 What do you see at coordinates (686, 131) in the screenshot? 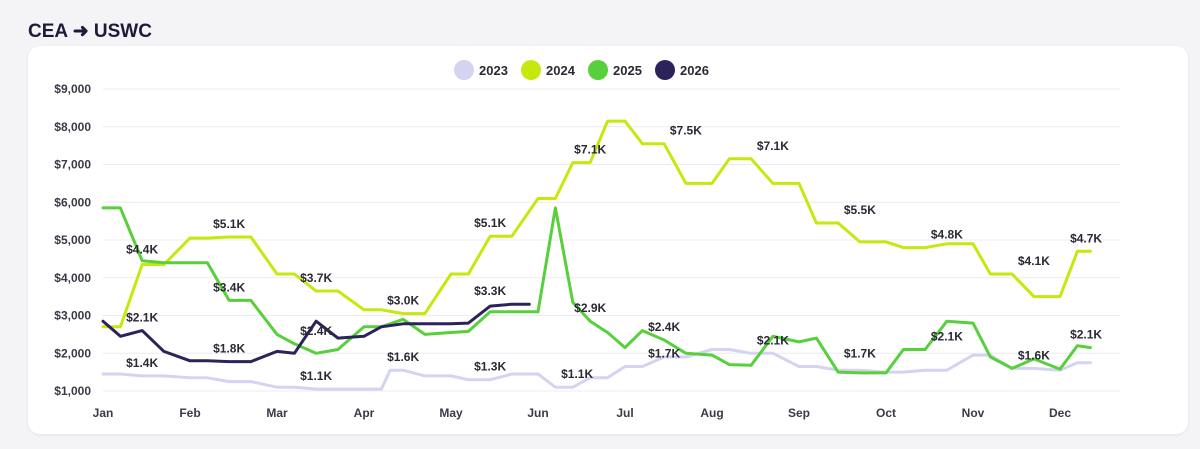
I see `data-label: $7.5K` at bounding box center [686, 131].